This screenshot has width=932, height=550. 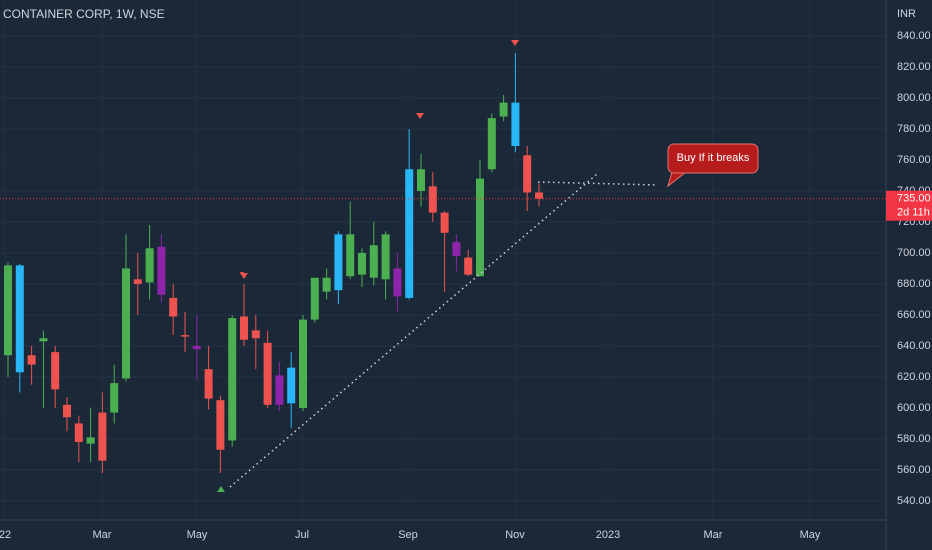 I want to click on y-tick-label: 560.00, so click(x=914, y=470).